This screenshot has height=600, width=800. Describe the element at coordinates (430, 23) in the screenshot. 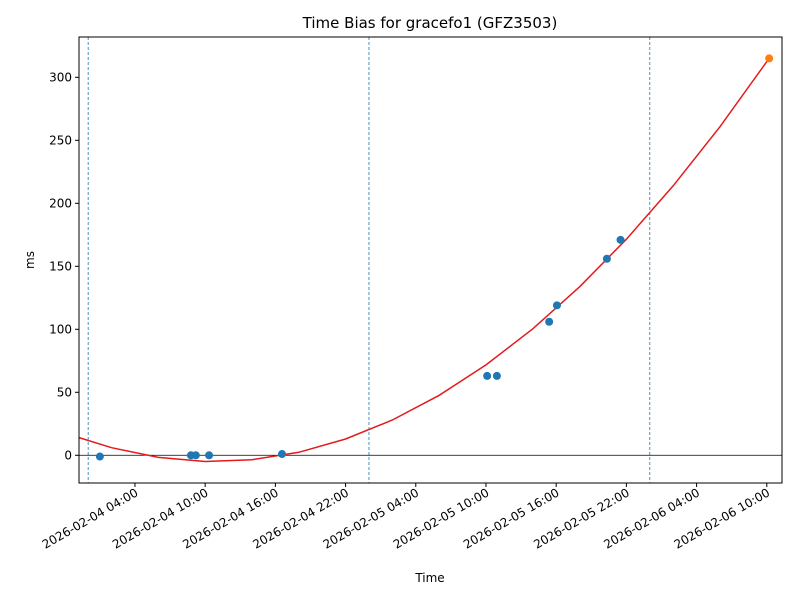

I see `chart-title: Time Bias for gracefo1 (GFZ3503)` at that location.